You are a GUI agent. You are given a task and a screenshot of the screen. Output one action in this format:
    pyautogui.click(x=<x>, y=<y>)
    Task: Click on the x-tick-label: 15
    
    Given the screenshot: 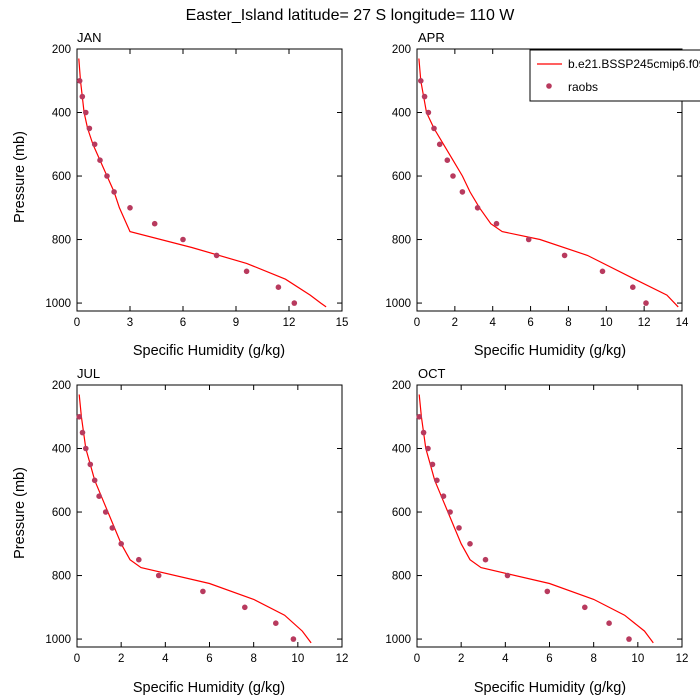 What is the action you would take?
    pyautogui.click(x=342, y=323)
    